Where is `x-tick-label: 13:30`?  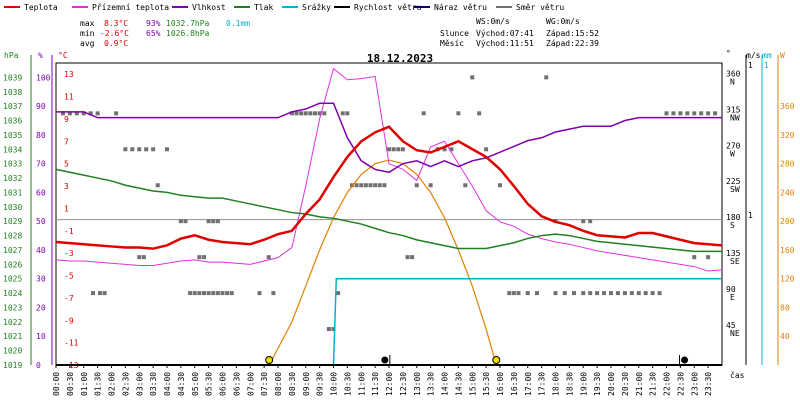
x-tick-label: 13:30 is located at coordinates (431, 384).